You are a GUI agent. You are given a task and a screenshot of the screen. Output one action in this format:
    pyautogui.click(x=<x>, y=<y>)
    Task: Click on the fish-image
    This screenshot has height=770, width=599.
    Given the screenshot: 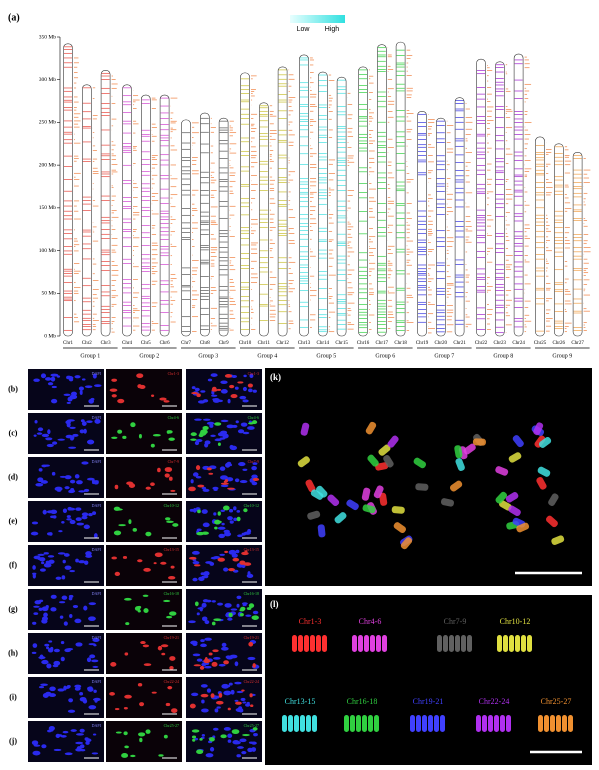 What is the action you would take?
    pyautogui.click(x=144, y=565)
    